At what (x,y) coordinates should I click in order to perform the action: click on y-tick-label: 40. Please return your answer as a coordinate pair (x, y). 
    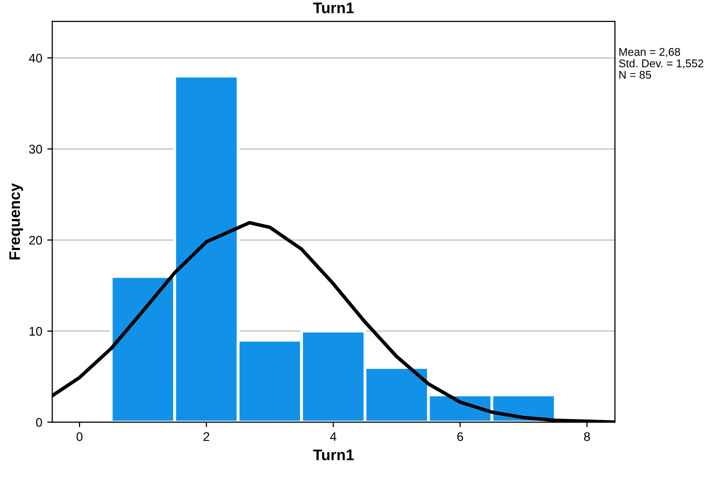
    Looking at the image, I should click on (35, 58).